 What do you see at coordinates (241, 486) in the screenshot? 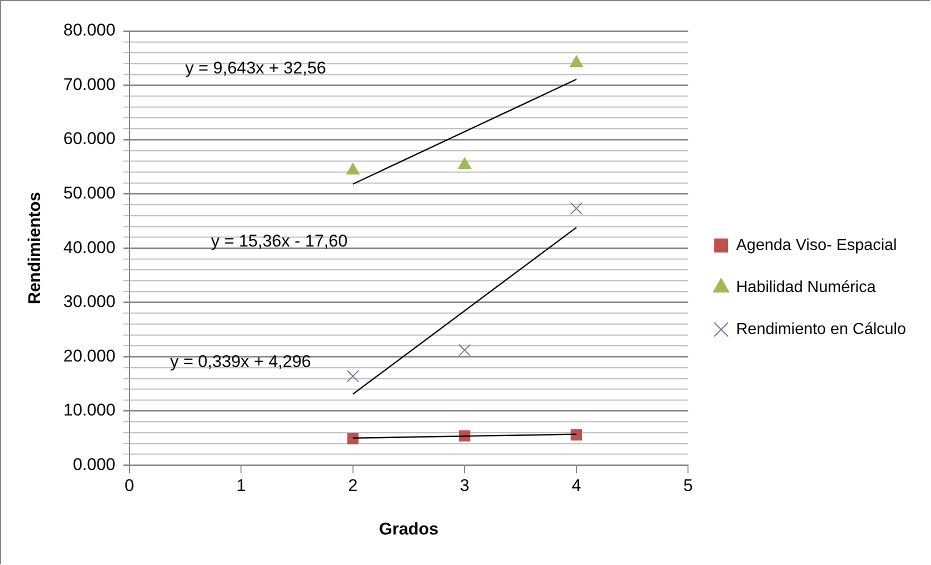
I see `x-tick-label: 1` at bounding box center [241, 486].